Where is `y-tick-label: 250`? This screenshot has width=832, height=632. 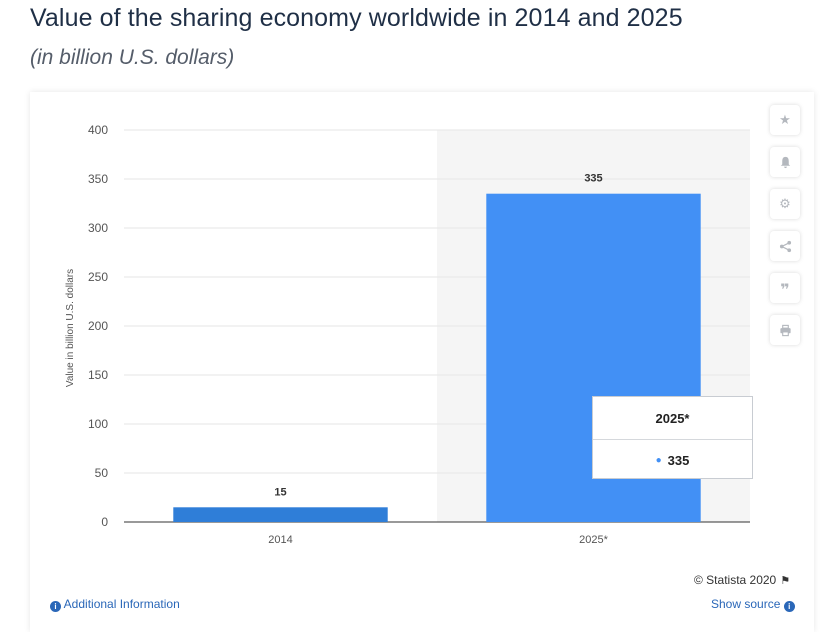 y-tick-label: 250 is located at coordinates (98, 277).